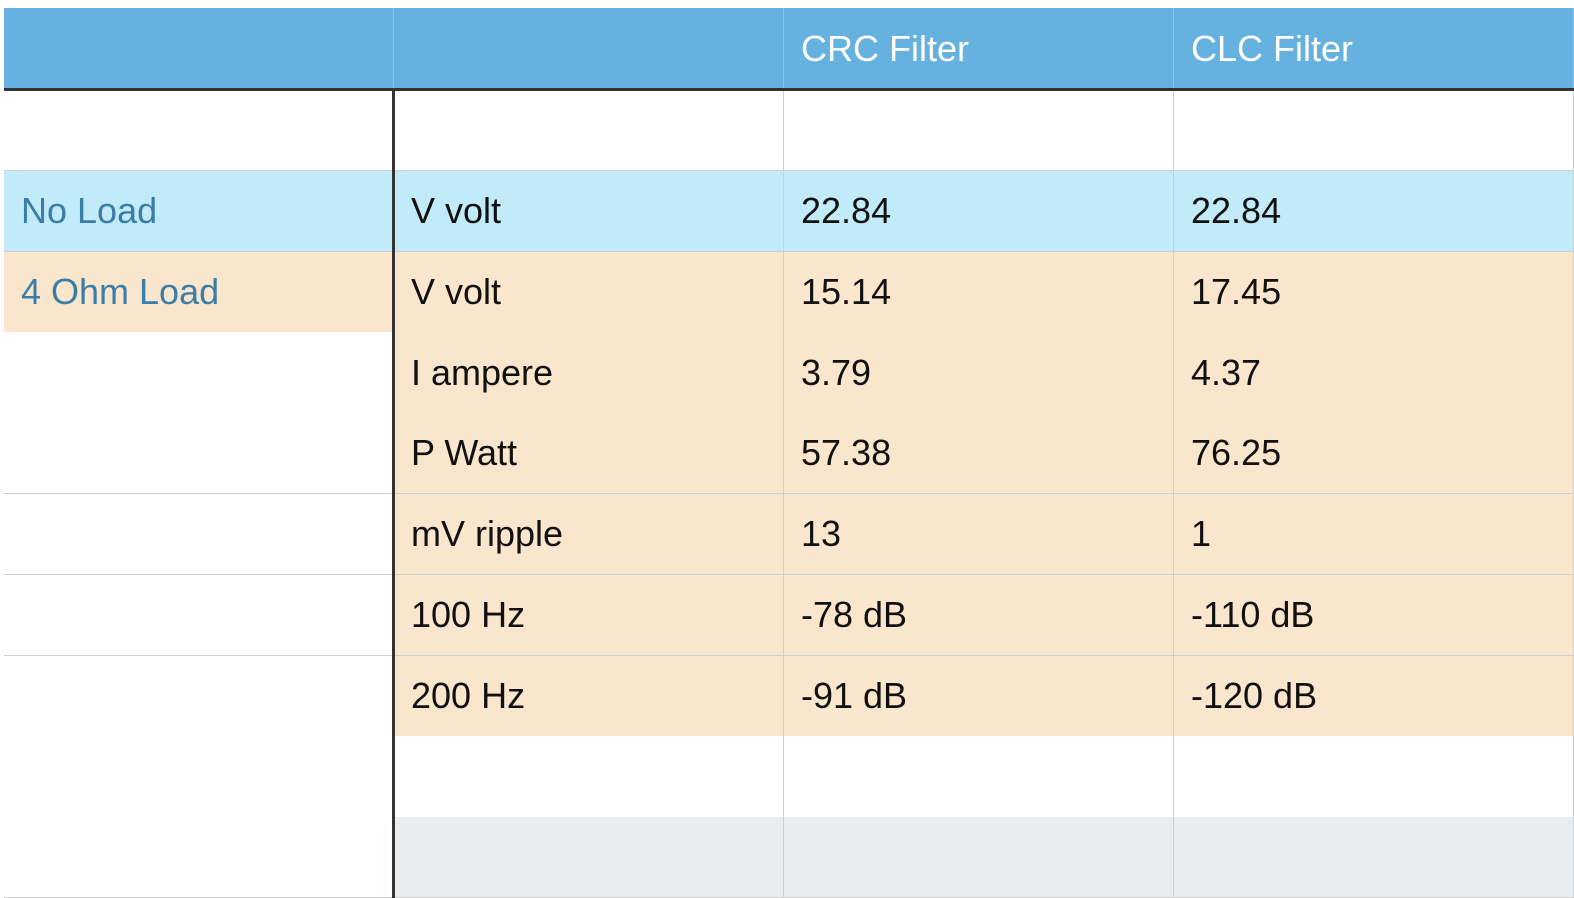 This screenshot has width=1574, height=898. I want to click on table-cell: 1, so click(1374, 535).